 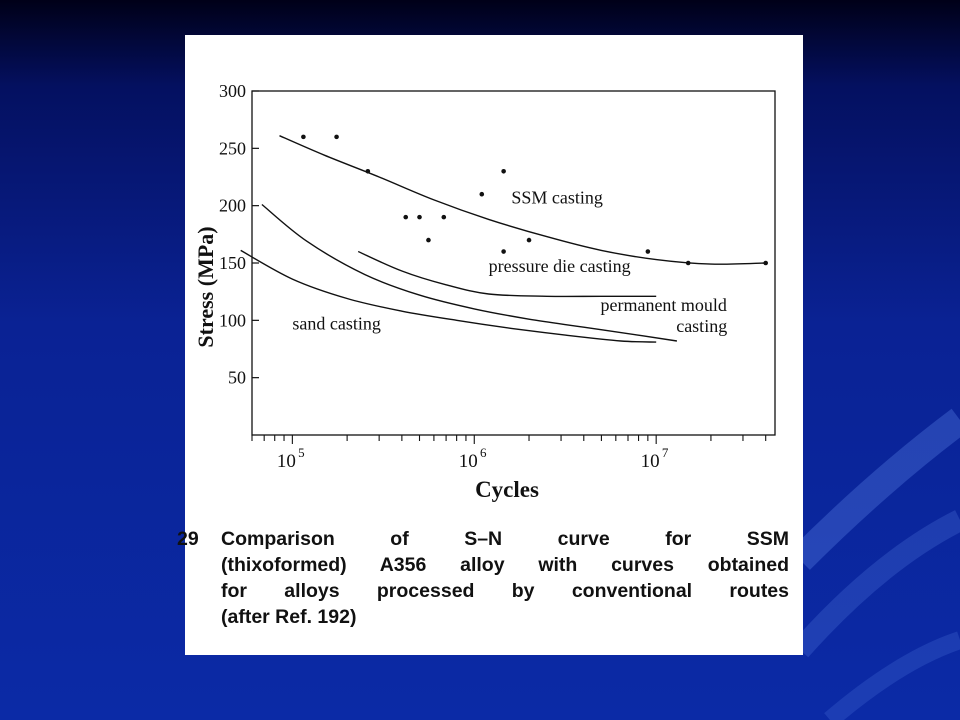 I want to click on x-axis-label: Cycles, so click(x=507, y=489).